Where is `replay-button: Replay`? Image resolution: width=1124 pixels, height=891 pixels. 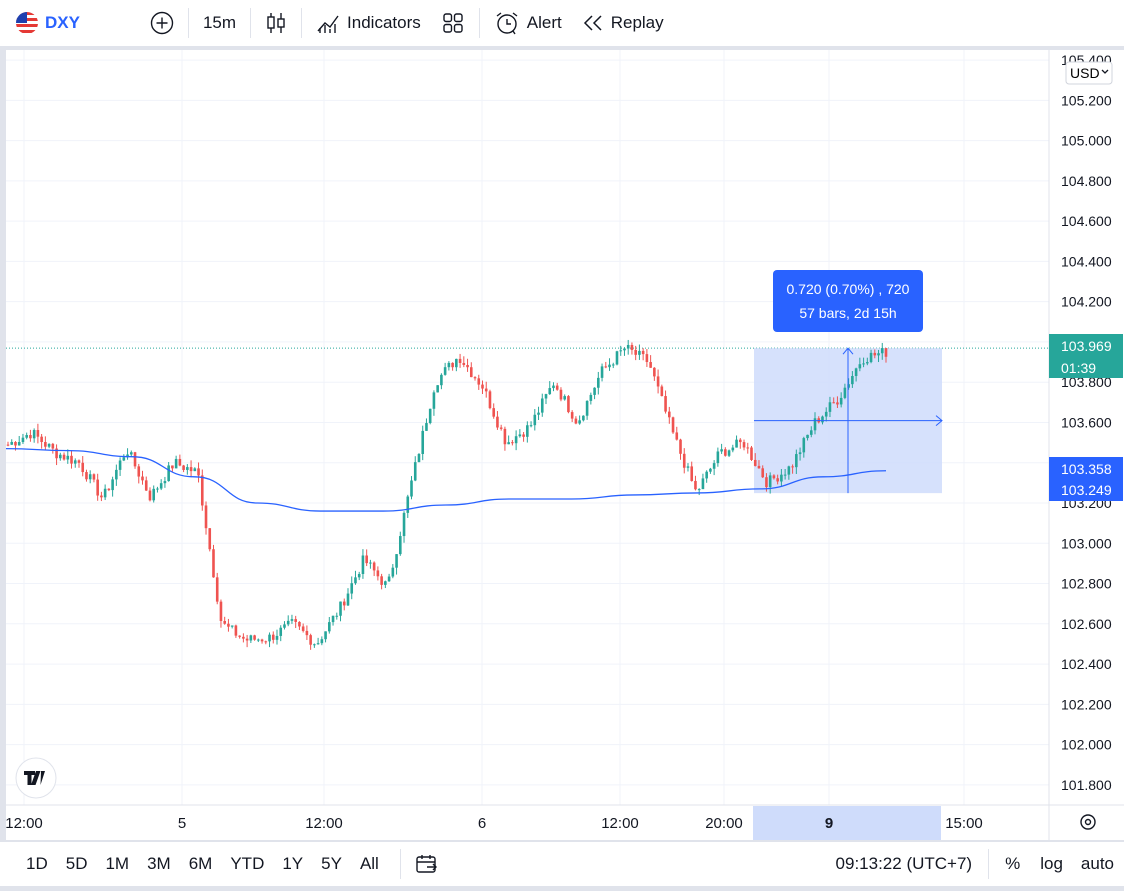 replay-button: Replay is located at coordinates (623, 23).